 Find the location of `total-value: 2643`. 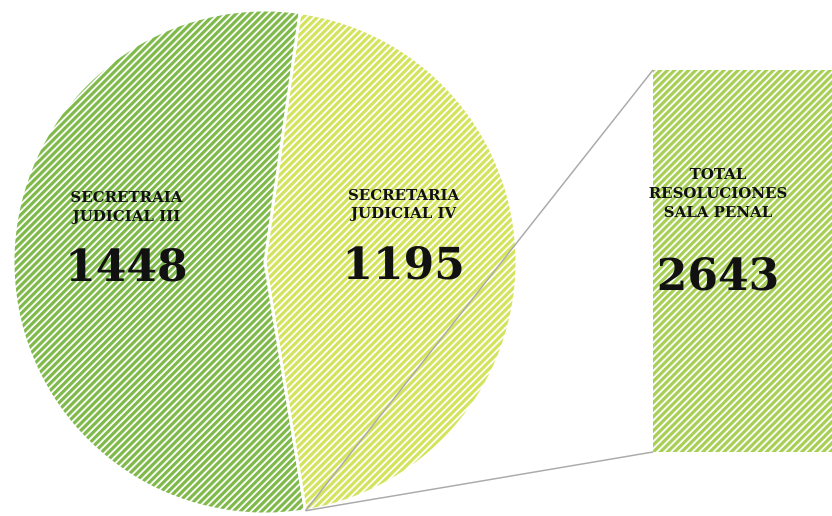

total-value: 2643 is located at coordinates (718, 275).